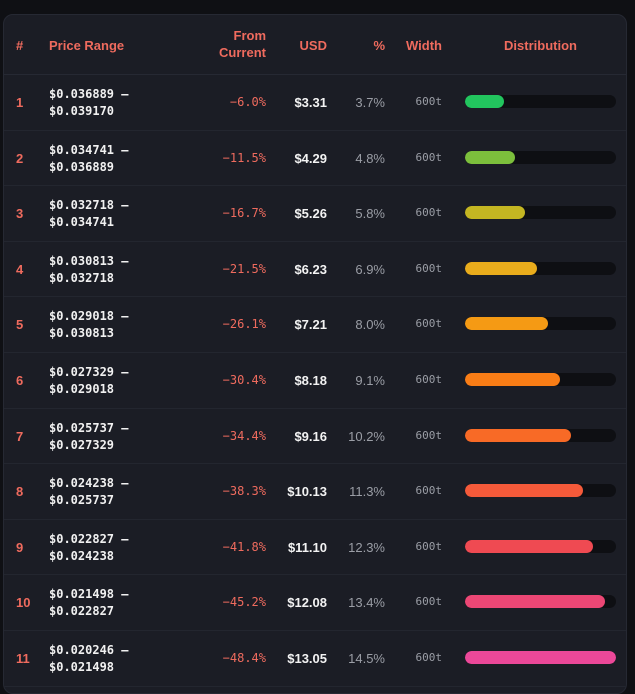 Image resolution: width=635 pixels, height=694 pixels. I want to click on header-from-current-line1: From, so click(250, 35).